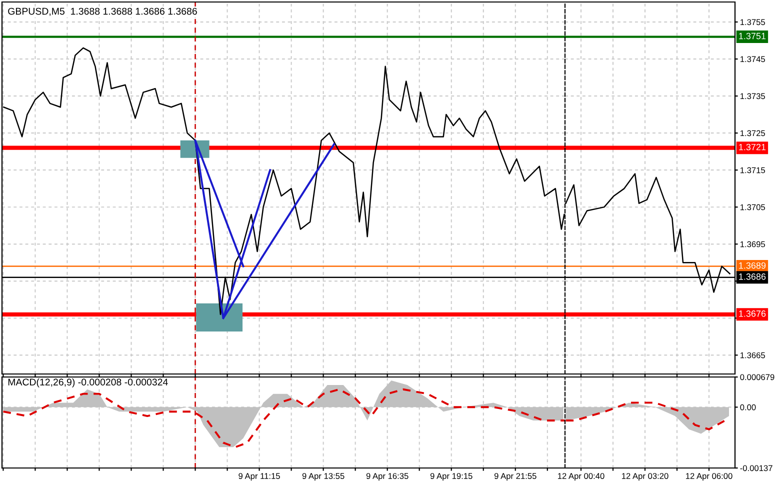 The width and height of the screenshot is (781, 489). I want to click on y-tick-label: 1.3735, so click(752, 96).